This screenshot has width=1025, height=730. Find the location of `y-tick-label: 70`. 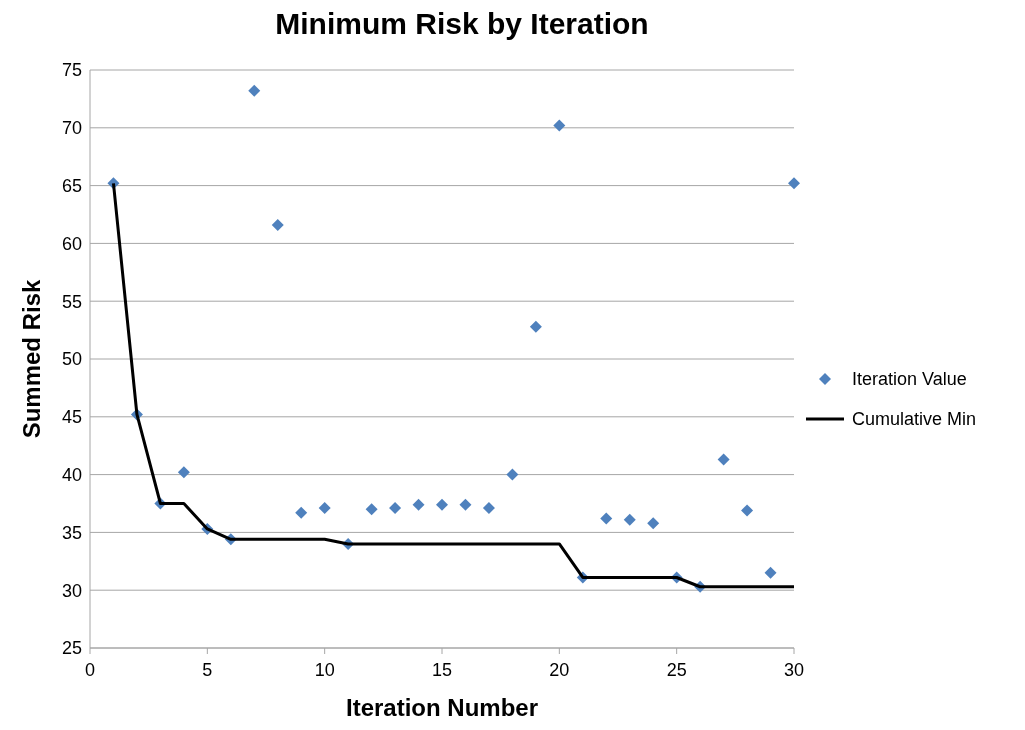

y-tick-label: 70 is located at coordinates (71, 128).